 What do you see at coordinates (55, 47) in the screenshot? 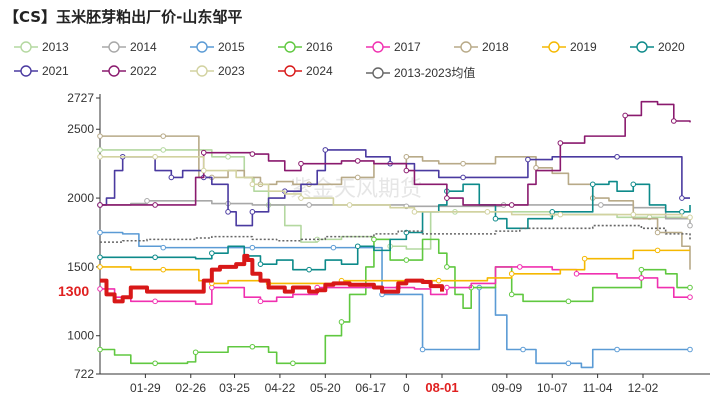
I see `legend-label: 2013` at bounding box center [55, 47].